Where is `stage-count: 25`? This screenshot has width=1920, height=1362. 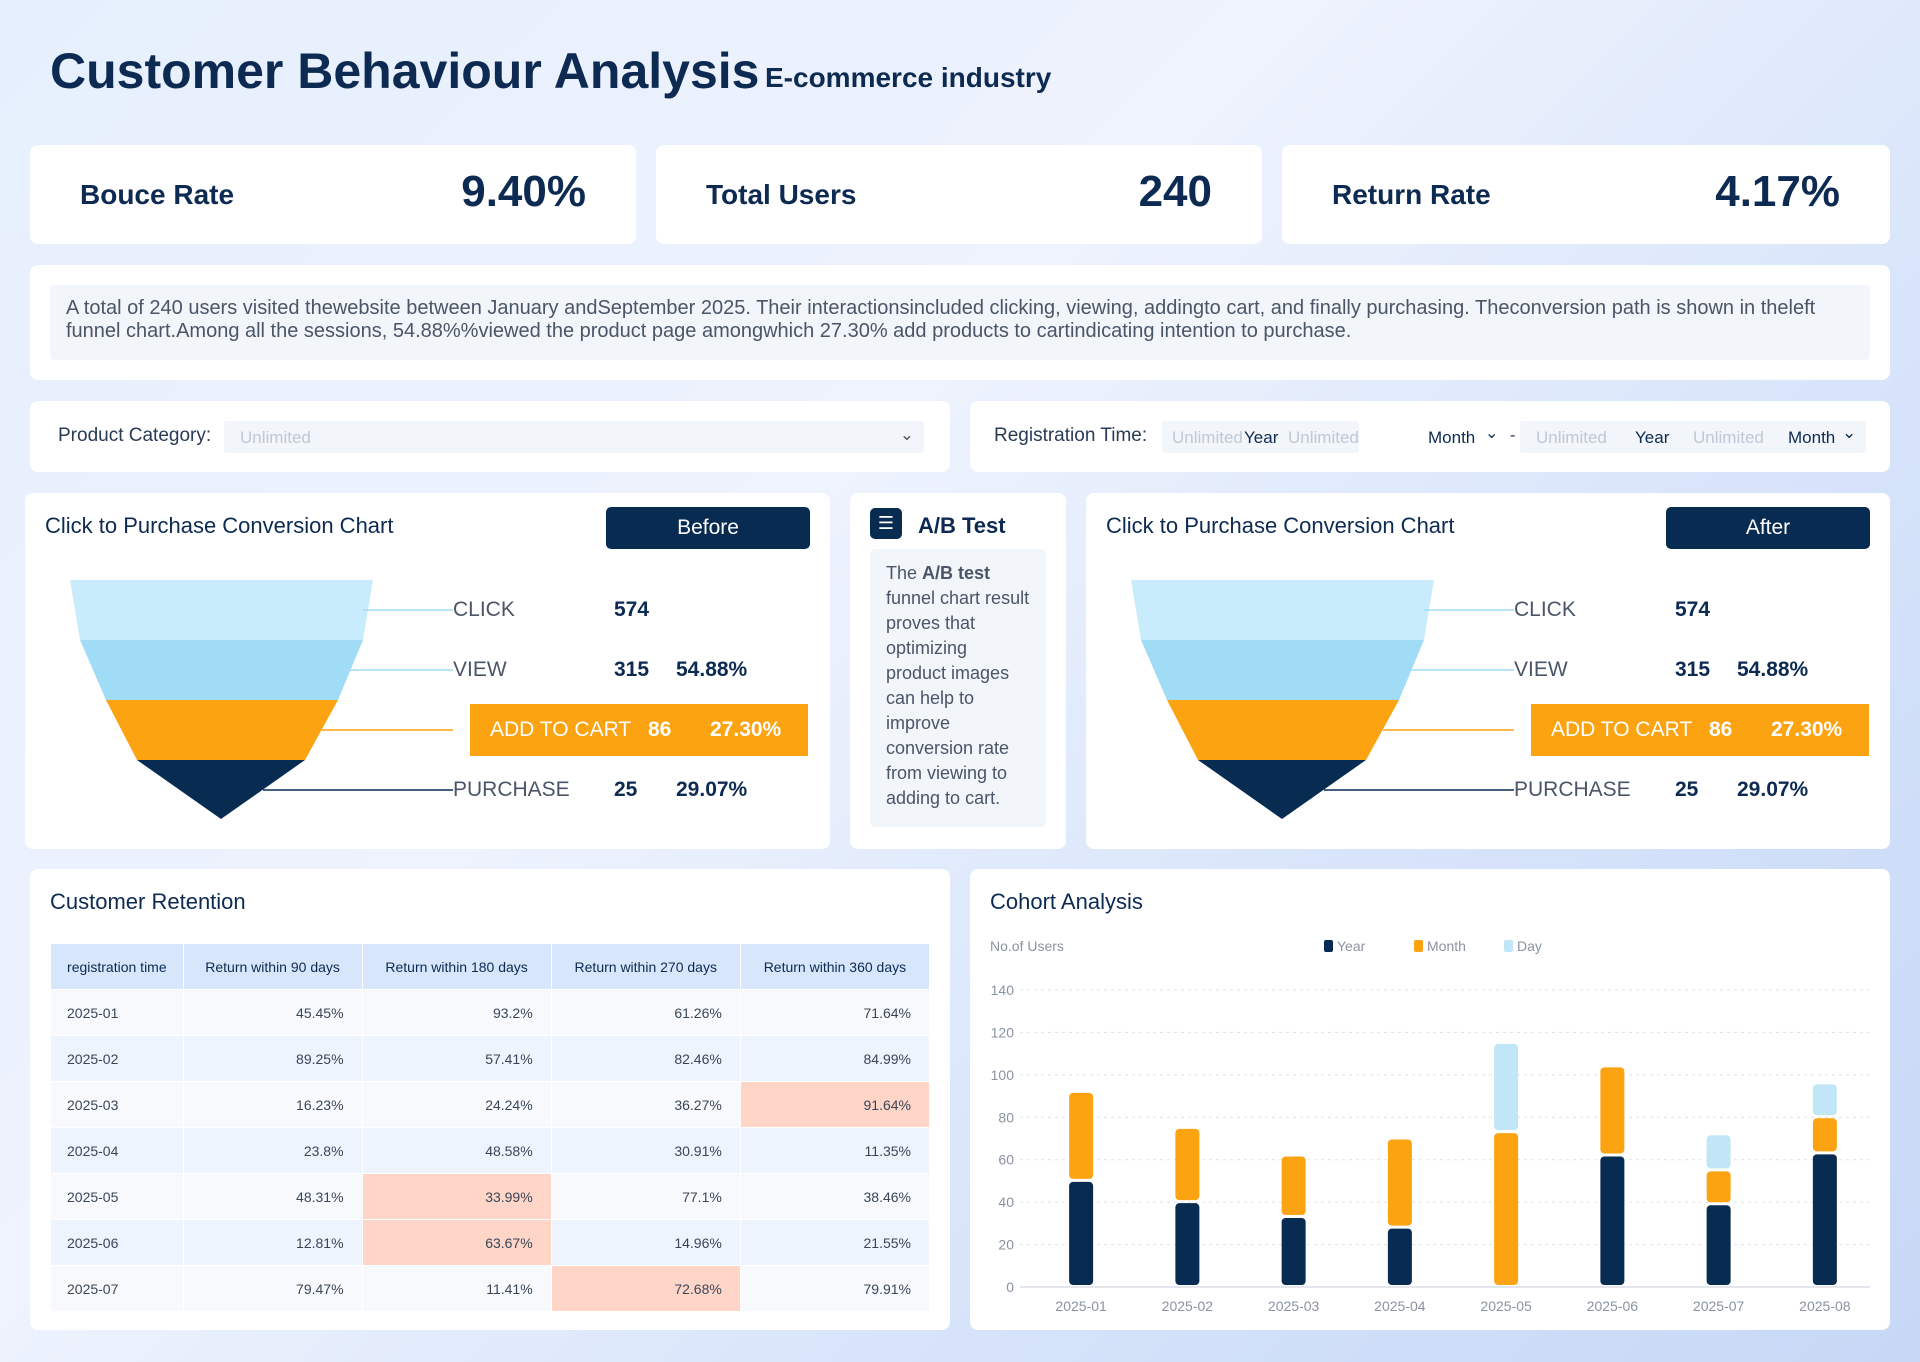 stage-count: 25 is located at coordinates (626, 789).